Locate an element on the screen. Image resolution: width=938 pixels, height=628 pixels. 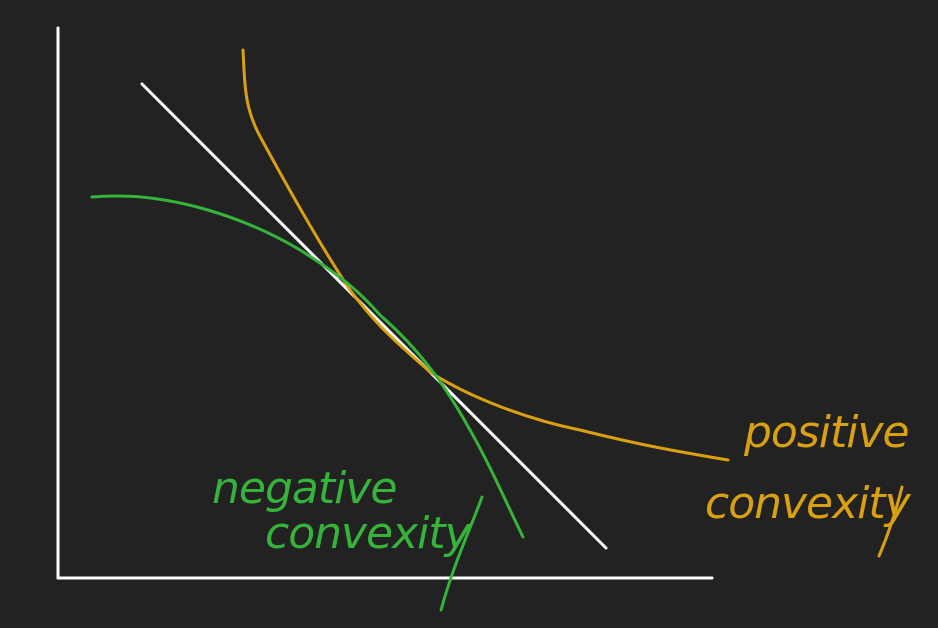
positive-label-stroke is located at coordinates (890, 521).